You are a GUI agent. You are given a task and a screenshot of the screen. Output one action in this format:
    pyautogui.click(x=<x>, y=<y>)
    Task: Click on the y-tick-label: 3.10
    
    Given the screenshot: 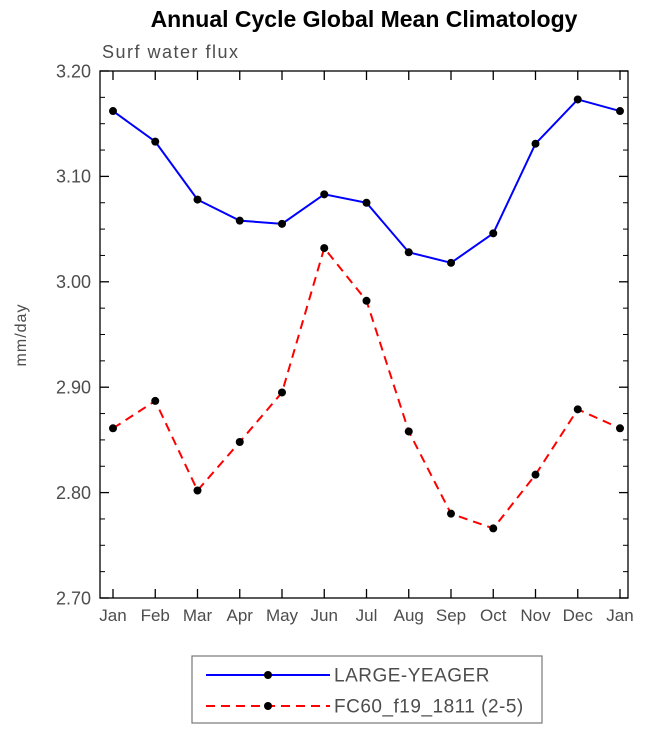 What is the action you would take?
    pyautogui.click(x=73, y=177)
    